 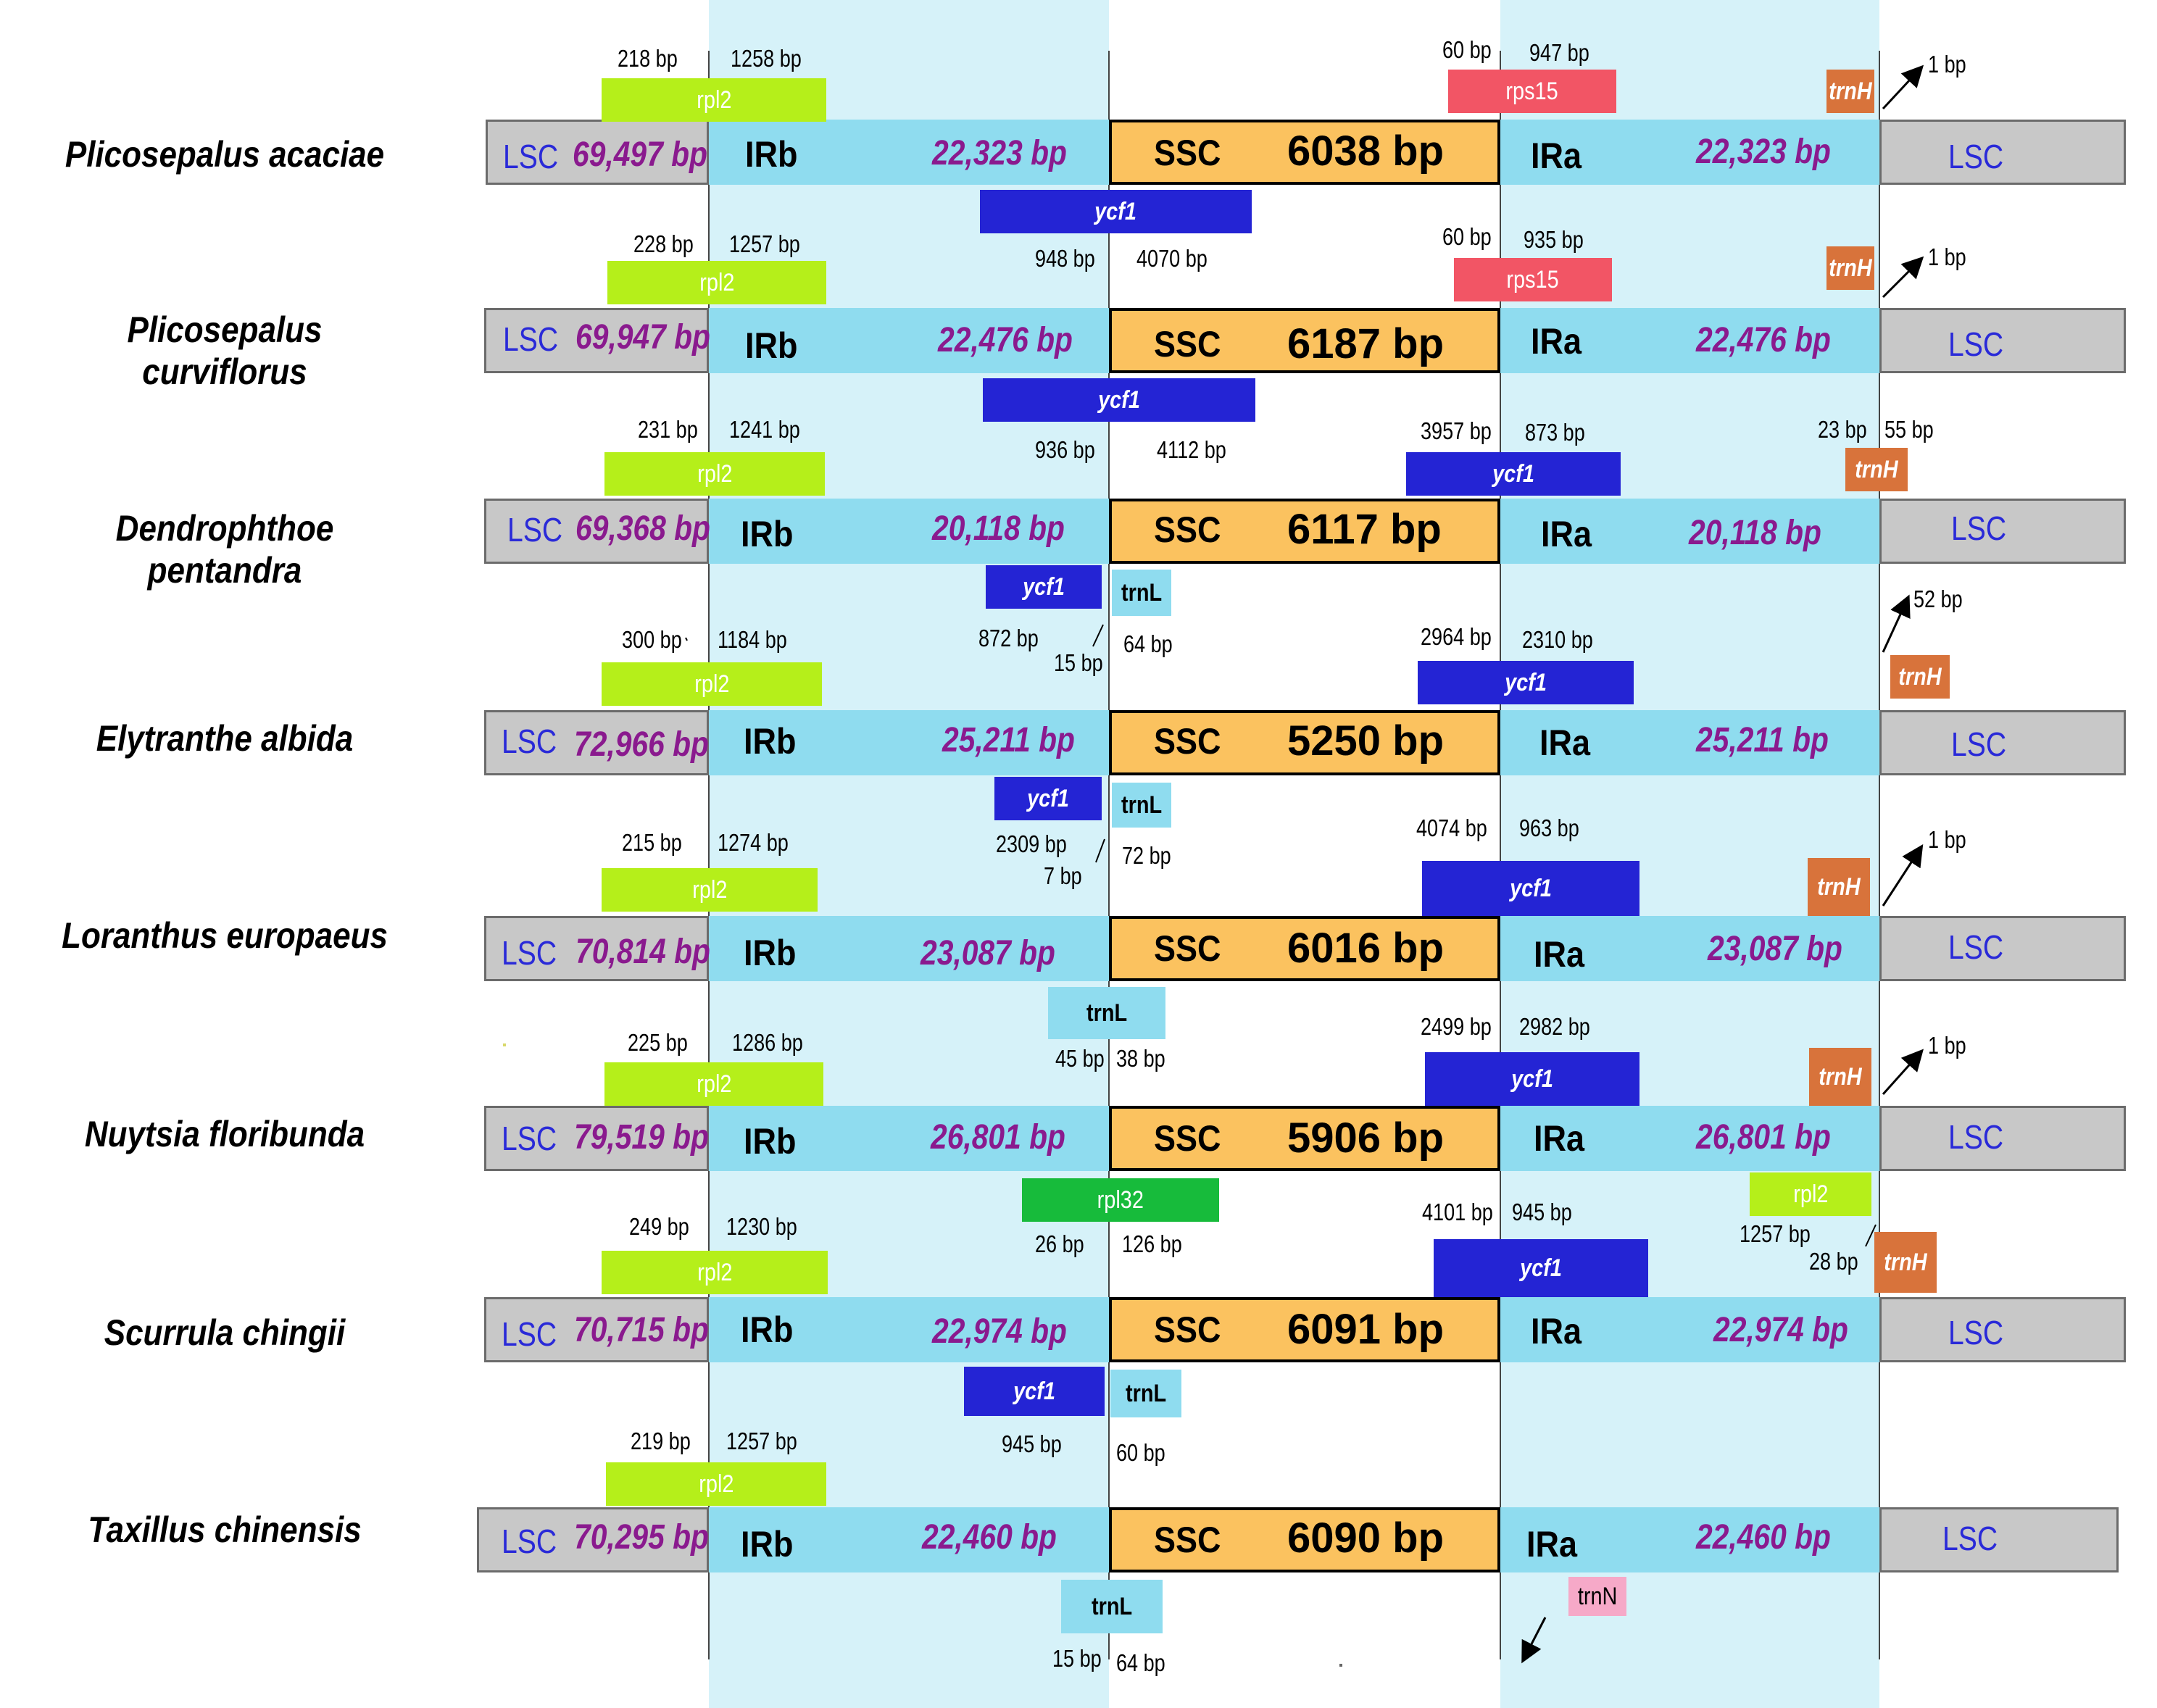 What do you see at coordinates (1763, 340) in the screenshot?
I see `ira-length: 22,476 bp` at bounding box center [1763, 340].